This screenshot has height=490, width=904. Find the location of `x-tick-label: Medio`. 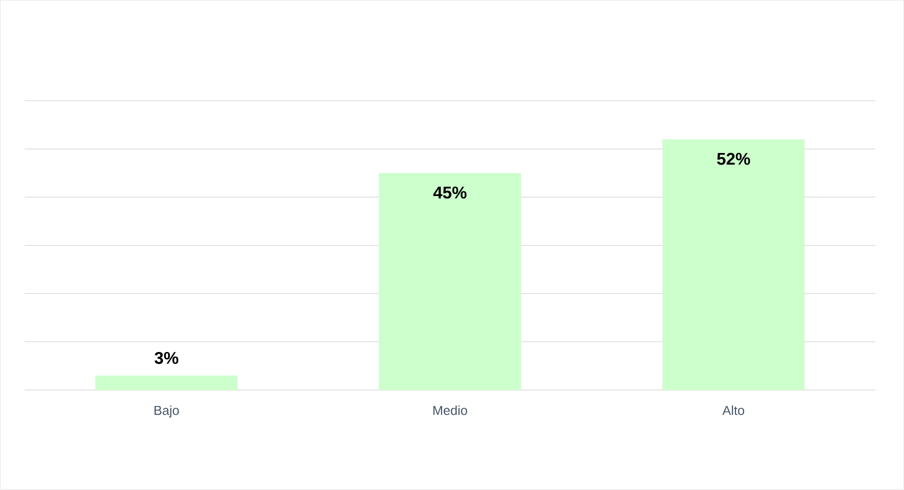

x-tick-label: Medio is located at coordinates (450, 411).